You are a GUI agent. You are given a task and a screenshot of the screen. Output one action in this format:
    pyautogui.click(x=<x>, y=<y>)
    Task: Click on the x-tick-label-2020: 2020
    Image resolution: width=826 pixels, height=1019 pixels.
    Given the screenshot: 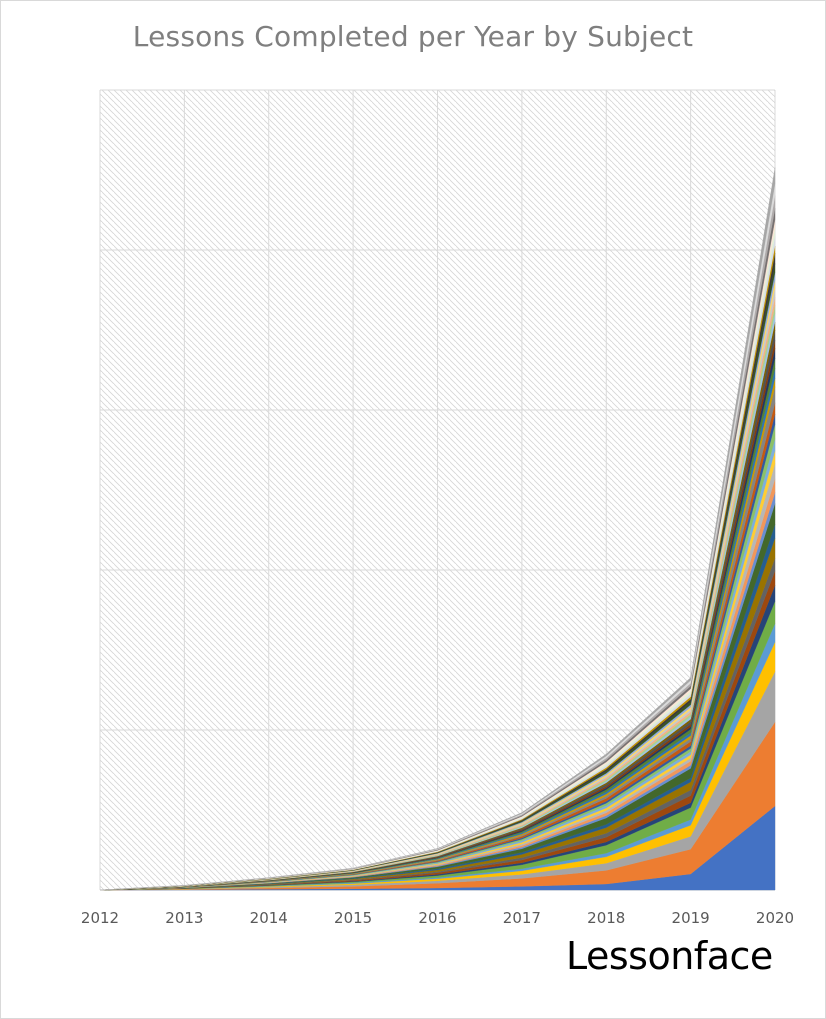 What is the action you would take?
    pyautogui.click(x=775, y=918)
    